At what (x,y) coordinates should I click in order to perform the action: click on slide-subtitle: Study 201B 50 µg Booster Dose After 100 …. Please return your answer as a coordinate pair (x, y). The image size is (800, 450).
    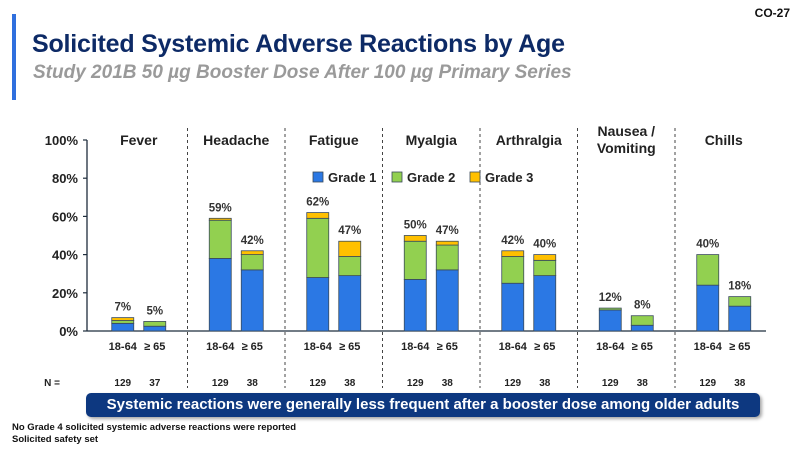
    Looking at the image, I should click on (302, 72).